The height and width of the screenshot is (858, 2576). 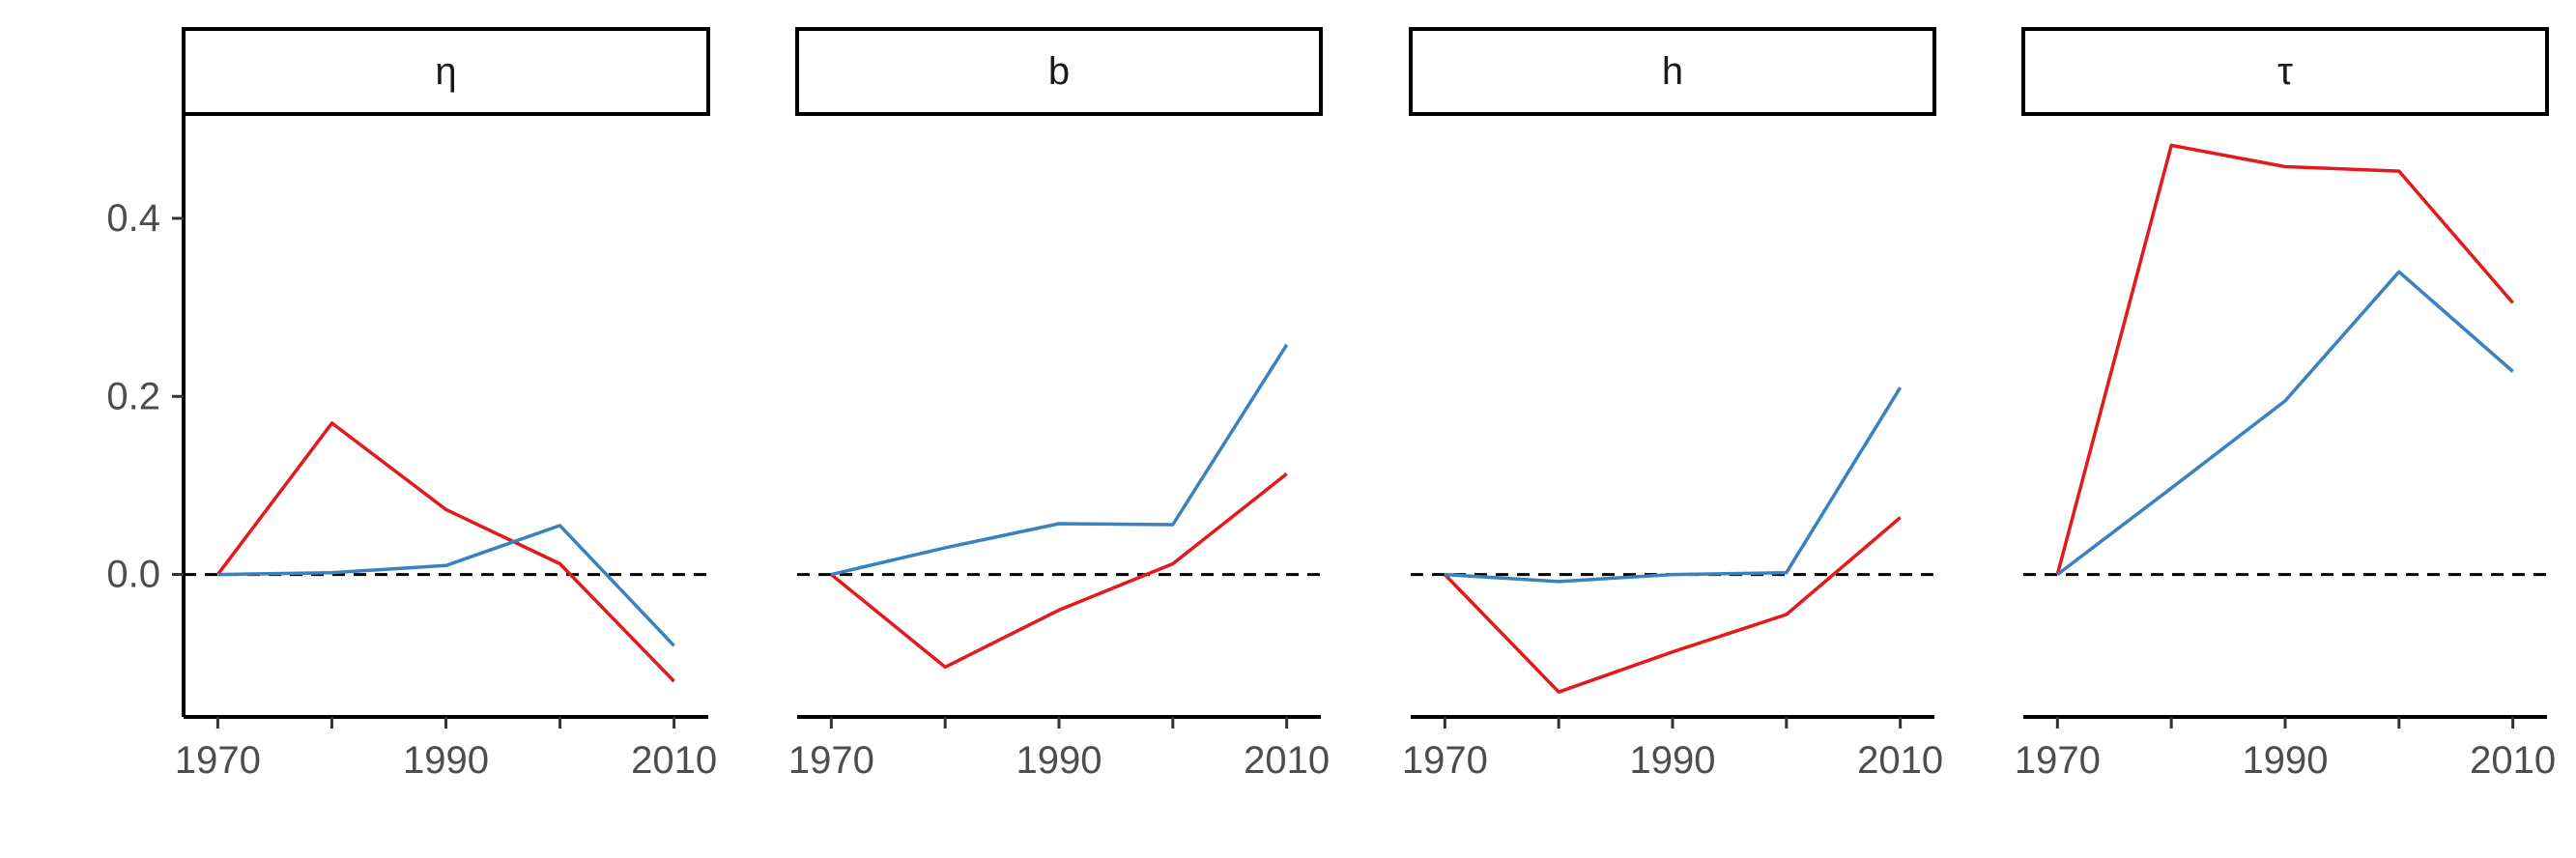 I want to click on y-tick-label: 0.4, so click(x=133, y=219).